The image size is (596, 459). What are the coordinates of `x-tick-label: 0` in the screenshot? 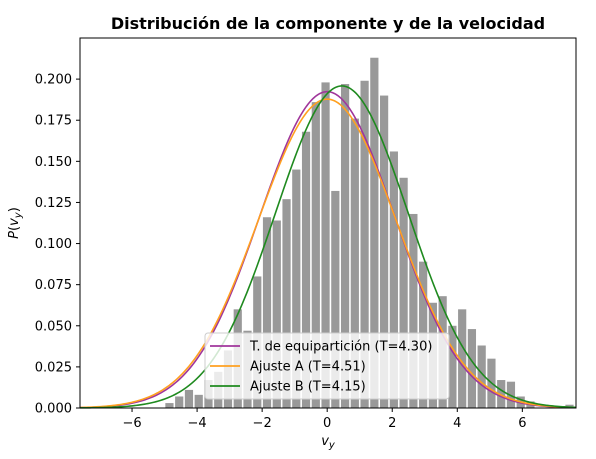 It's located at (327, 423).